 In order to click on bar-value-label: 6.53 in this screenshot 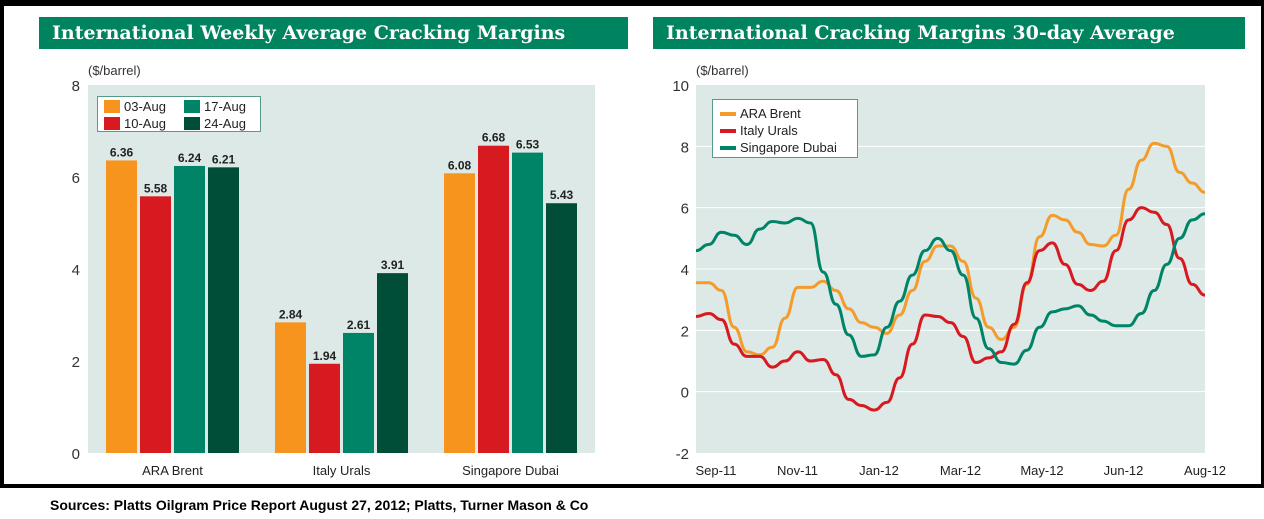, I will do `click(528, 145)`.